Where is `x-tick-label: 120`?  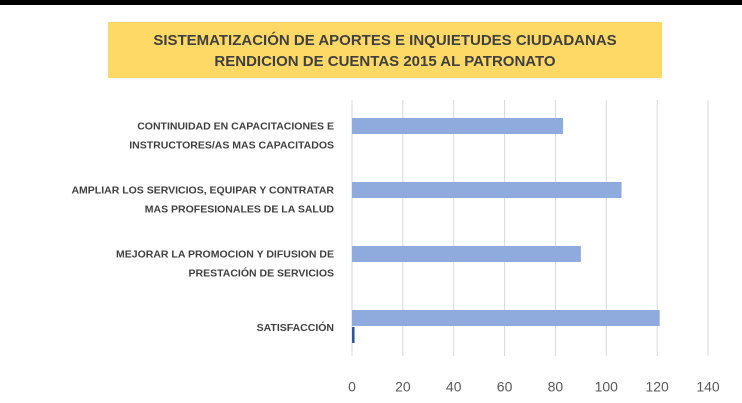 x-tick-label: 120 is located at coordinates (657, 387).